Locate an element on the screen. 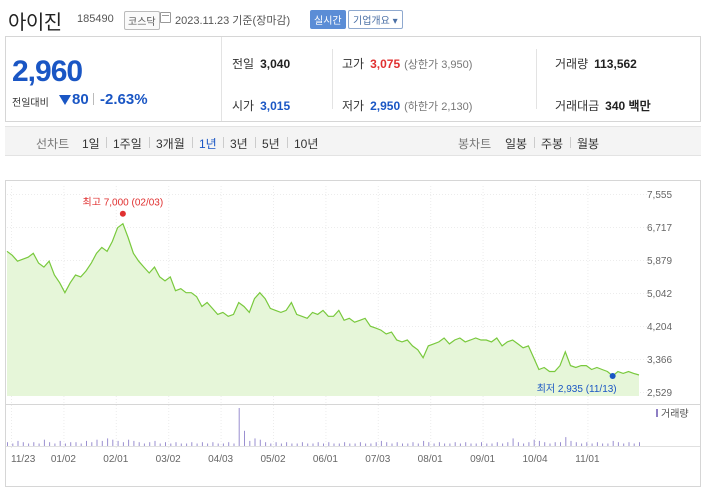 This screenshot has height=493, width=706. x-tick-label: 11/23 is located at coordinates (23, 459).